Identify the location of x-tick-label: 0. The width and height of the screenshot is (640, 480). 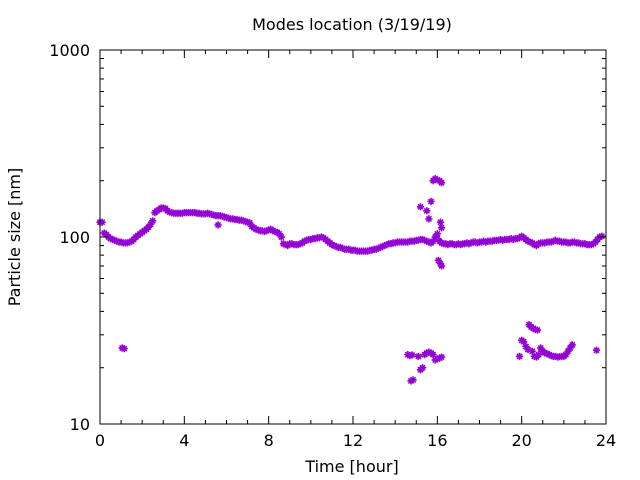
(100, 440).